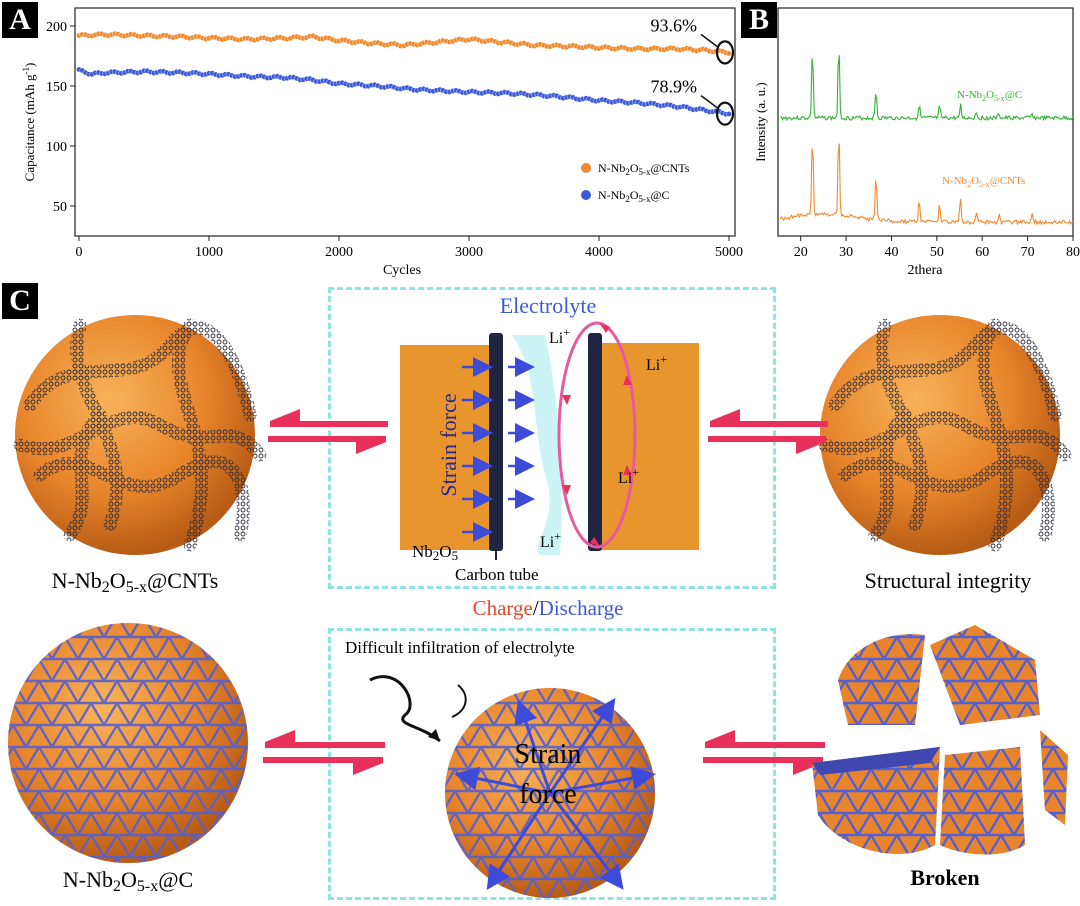 The image size is (1080, 906). I want to click on data-point-cnts, so click(729, 53).